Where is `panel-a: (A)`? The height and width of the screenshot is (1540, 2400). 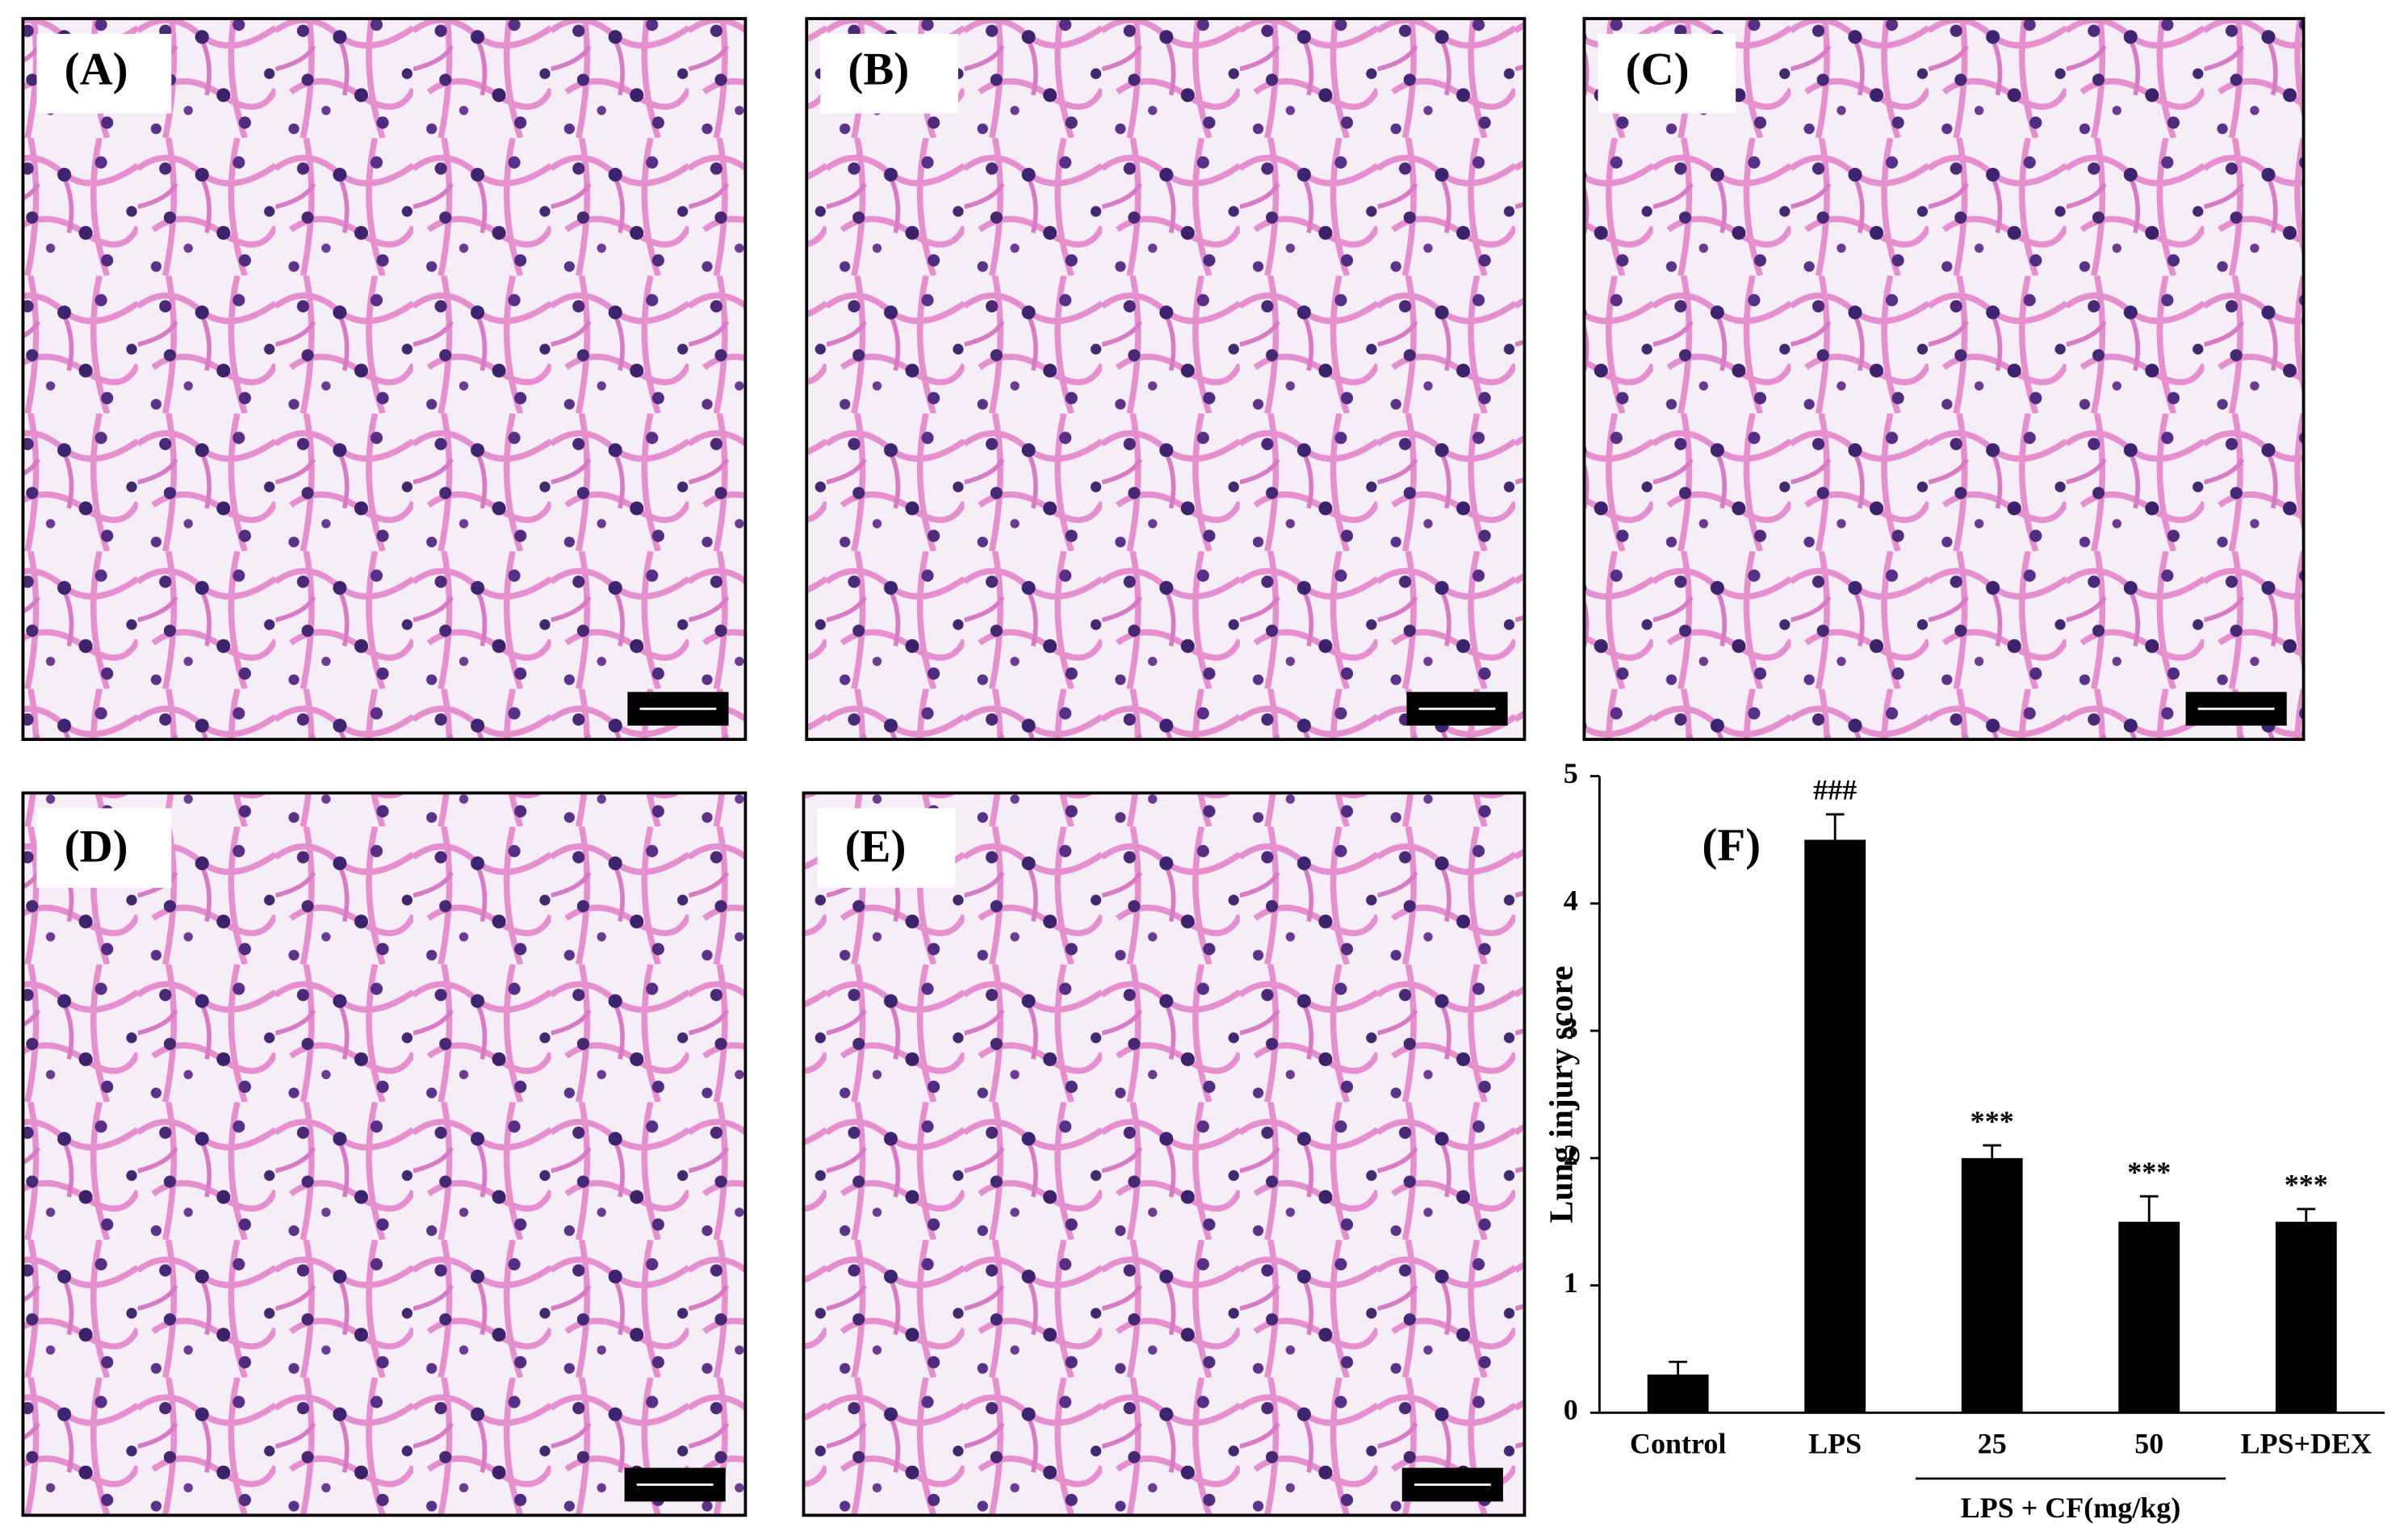
panel-a: (A) is located at coordinates (384, 379).